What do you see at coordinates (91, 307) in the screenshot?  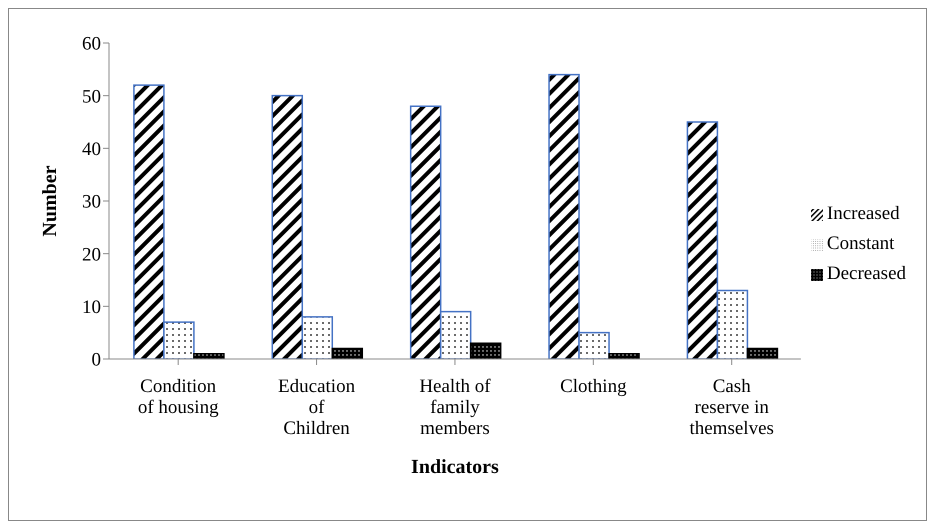 I see `y-tick-label: 10` at bounding box center [91, 307].